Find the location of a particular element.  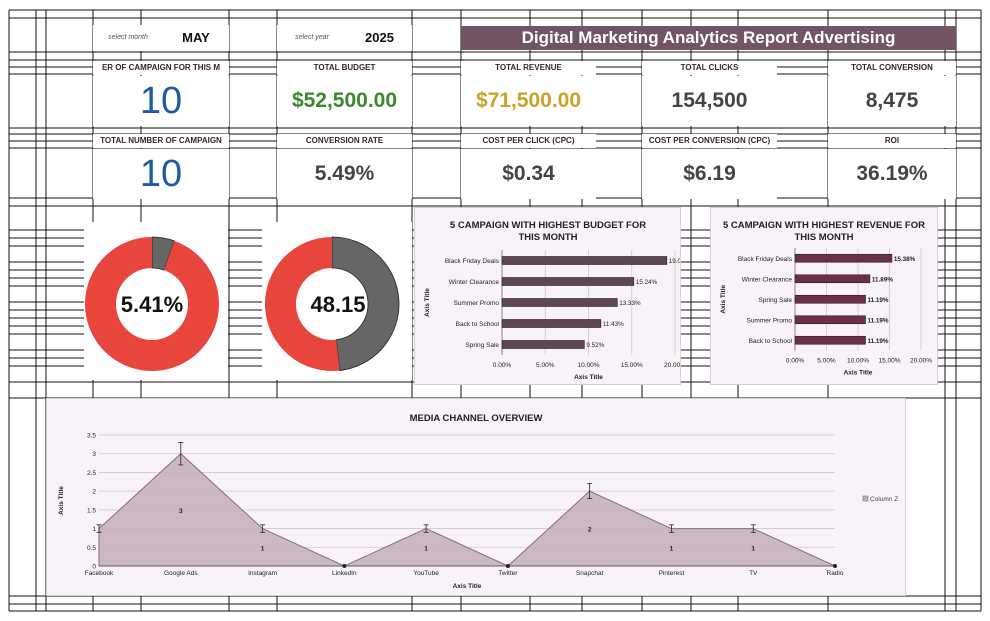

kpi-value: 154,500 is located at coordinates (709, 101).